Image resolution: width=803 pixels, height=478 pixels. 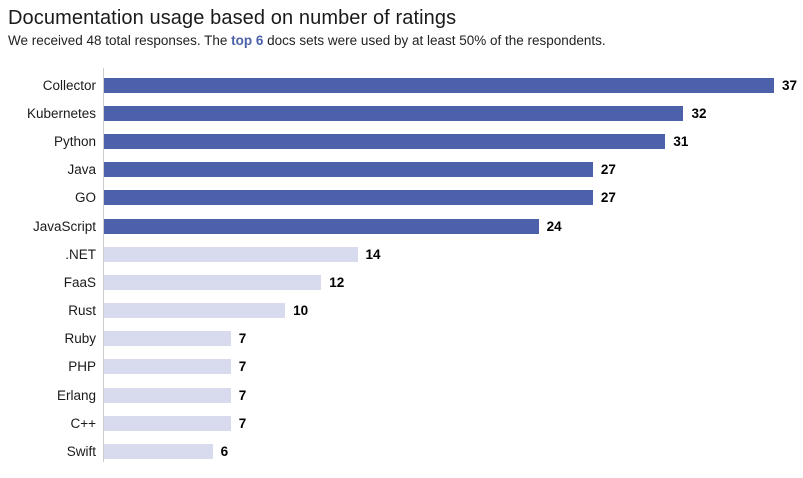 I want to click on bar-row: Rust 10, so click(x=405, y=311).